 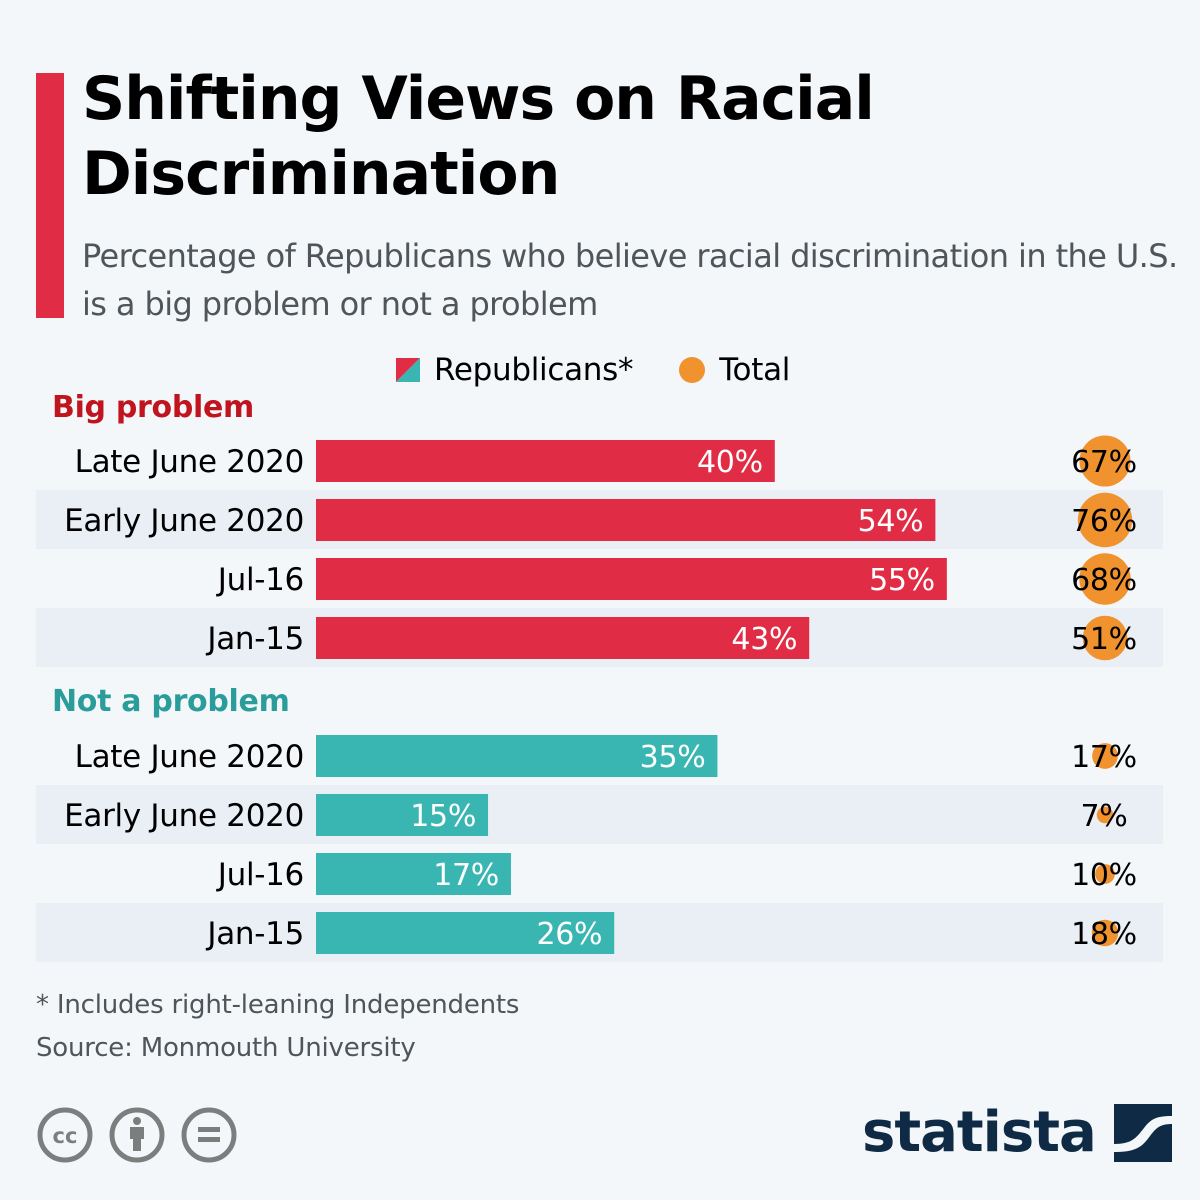 I want to click on attribution-icon, so click(x=137, y=1135).